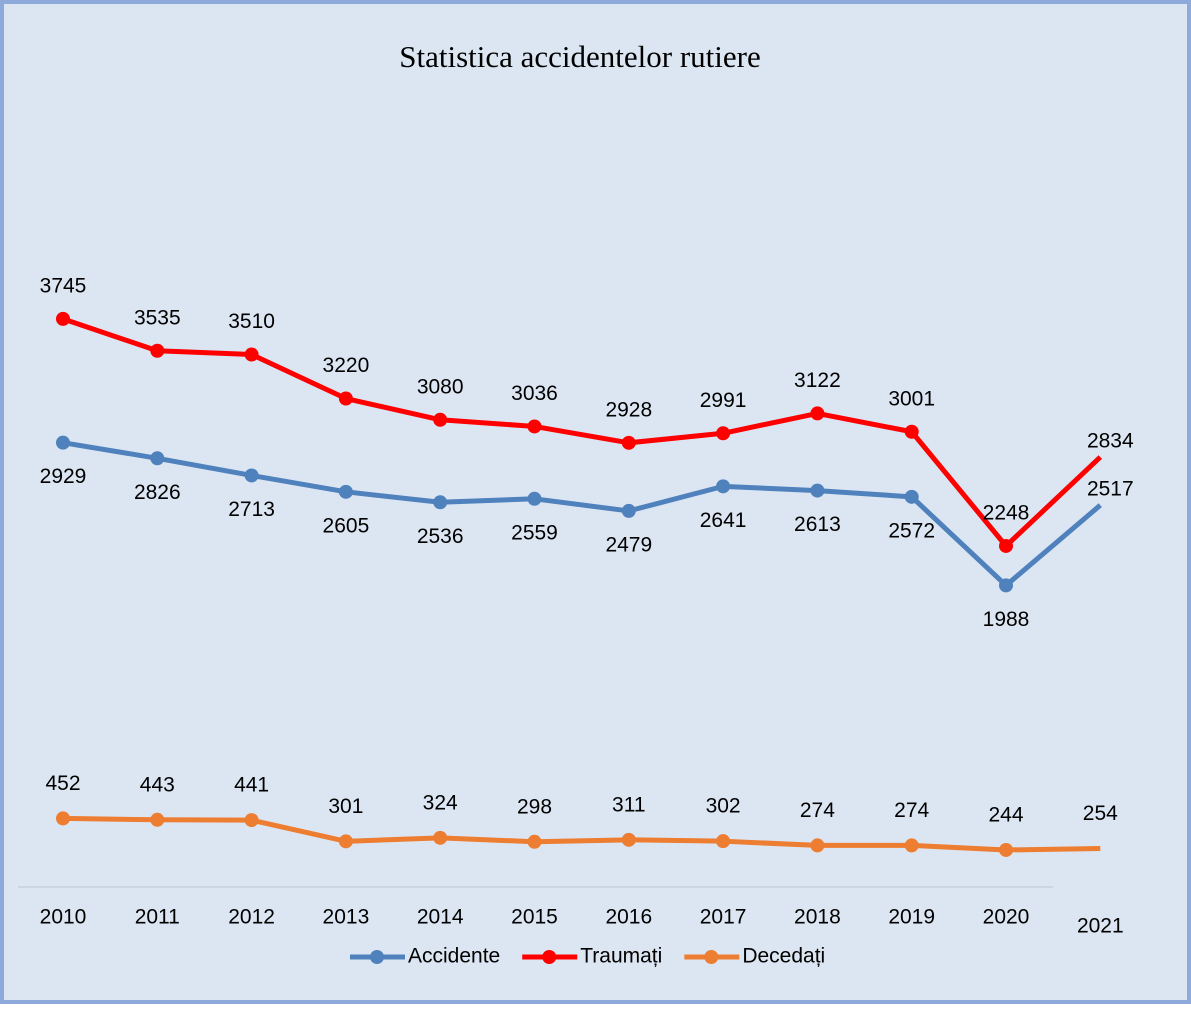 The height and width of the screenshot is (1009, 1191). I want to click on data-label: 3001, so click(911, 398).